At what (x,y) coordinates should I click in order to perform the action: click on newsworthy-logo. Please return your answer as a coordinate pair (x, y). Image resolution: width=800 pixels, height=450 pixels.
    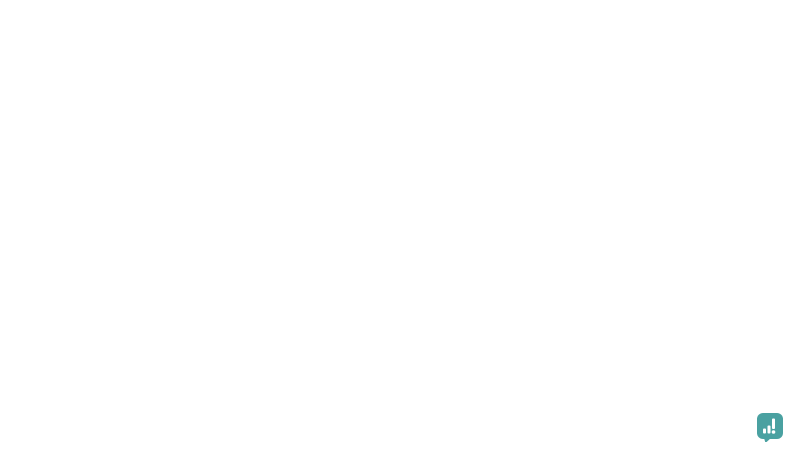
    Looking at the image, I should click on (773, 427).